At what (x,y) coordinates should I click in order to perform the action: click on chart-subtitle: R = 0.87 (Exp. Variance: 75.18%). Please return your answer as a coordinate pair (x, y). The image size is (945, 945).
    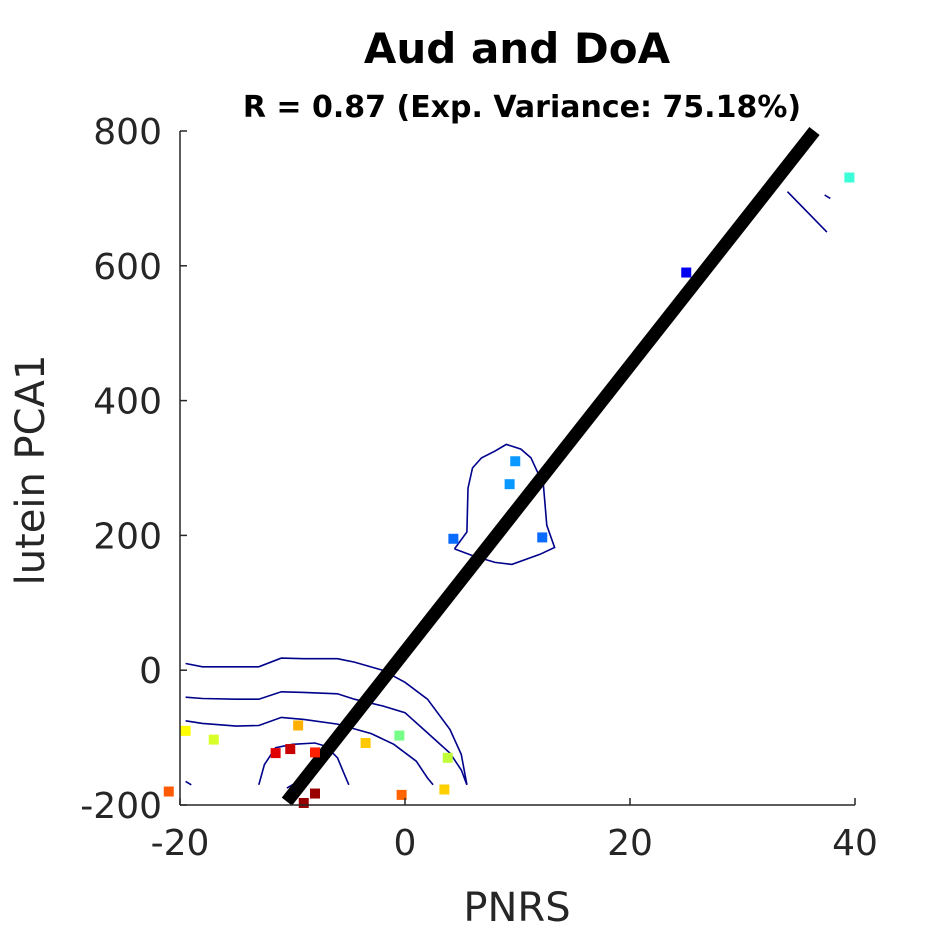
    Looking at the image, I should click on (522, 107).